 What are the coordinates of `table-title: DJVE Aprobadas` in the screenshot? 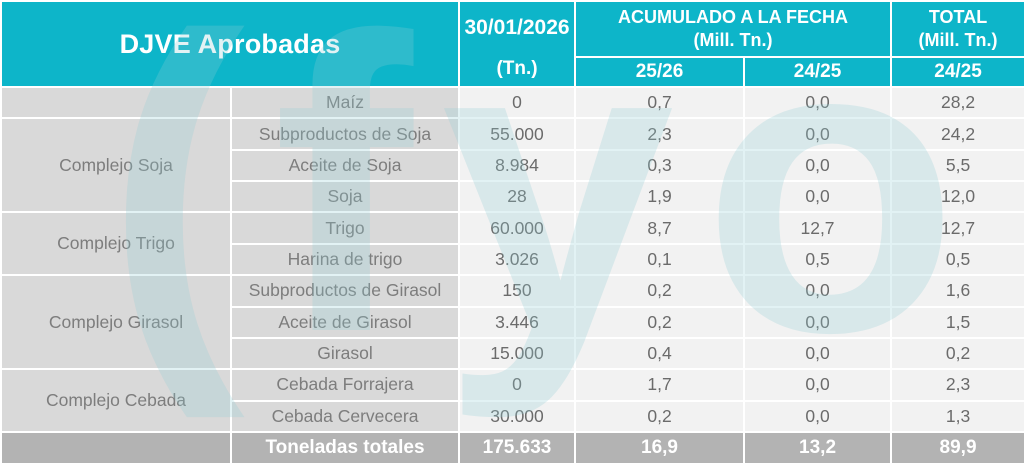 It's located at (230, 44).